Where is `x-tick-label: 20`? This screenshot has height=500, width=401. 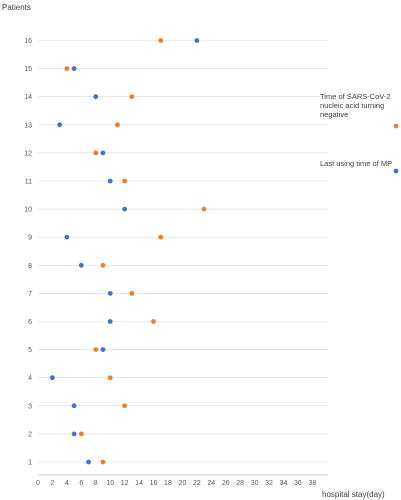 x-tick-label: 20 is located at coordinates (183, 483).